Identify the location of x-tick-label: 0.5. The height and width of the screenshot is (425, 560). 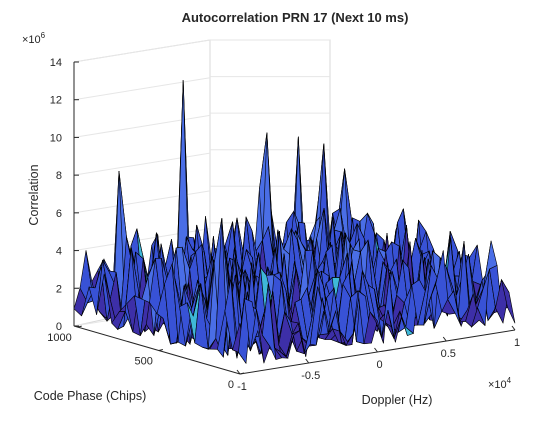
(448, 354).